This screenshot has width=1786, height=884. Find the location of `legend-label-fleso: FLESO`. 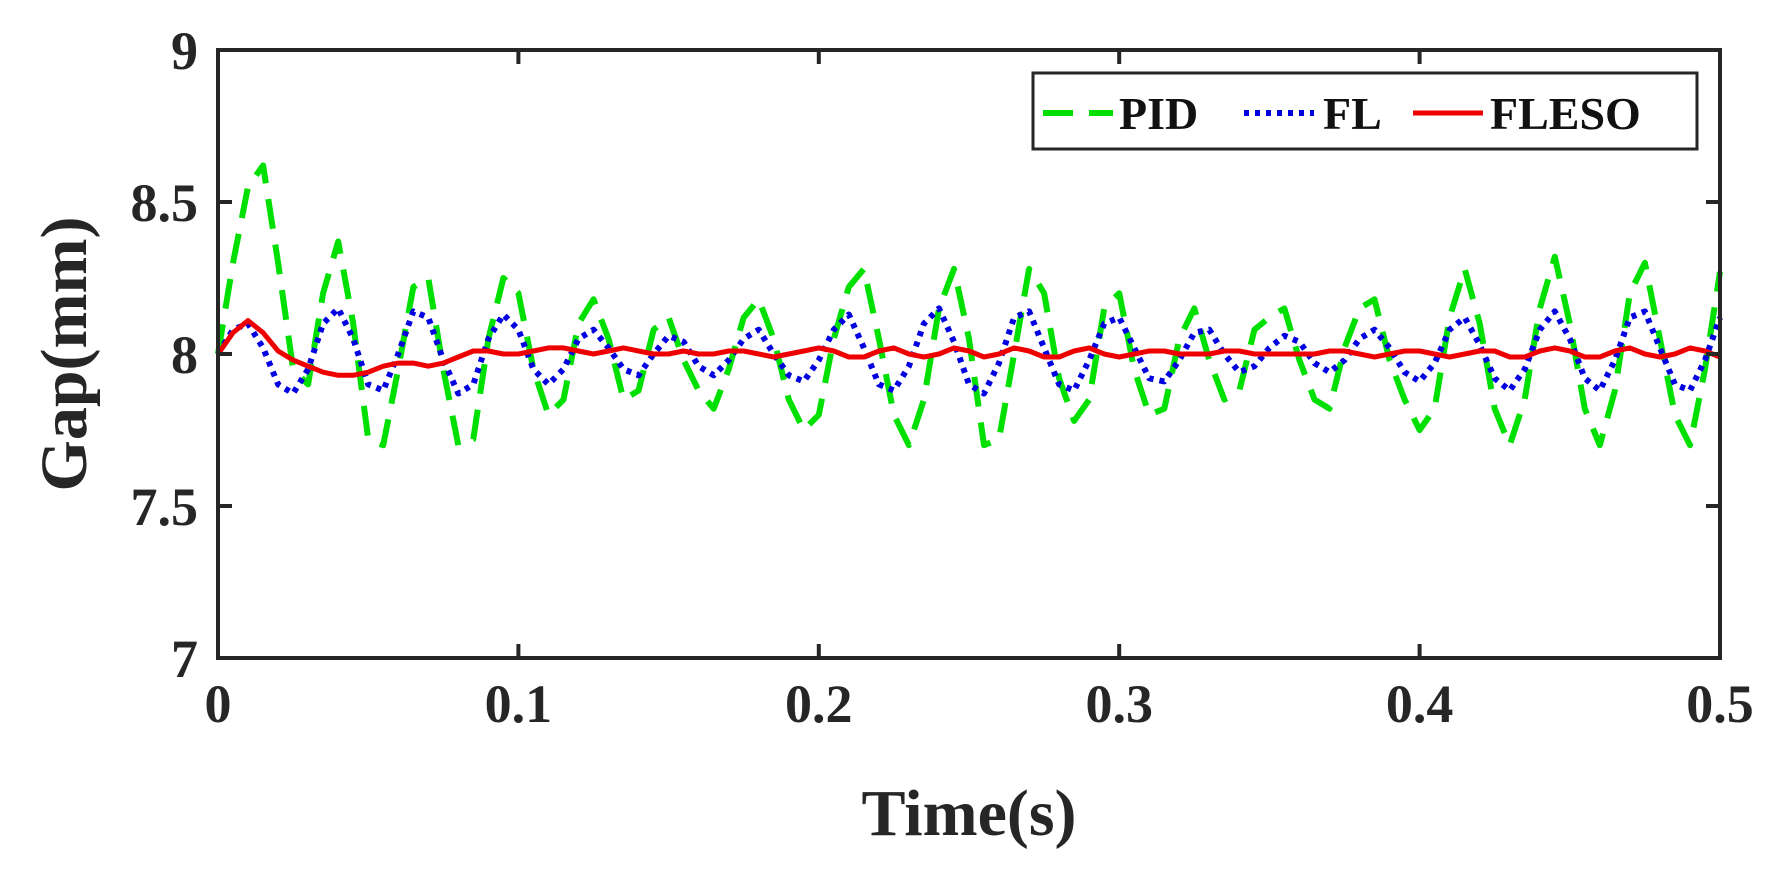

legend-label-fleso: FLESO is located at coordinates (1565, 113).